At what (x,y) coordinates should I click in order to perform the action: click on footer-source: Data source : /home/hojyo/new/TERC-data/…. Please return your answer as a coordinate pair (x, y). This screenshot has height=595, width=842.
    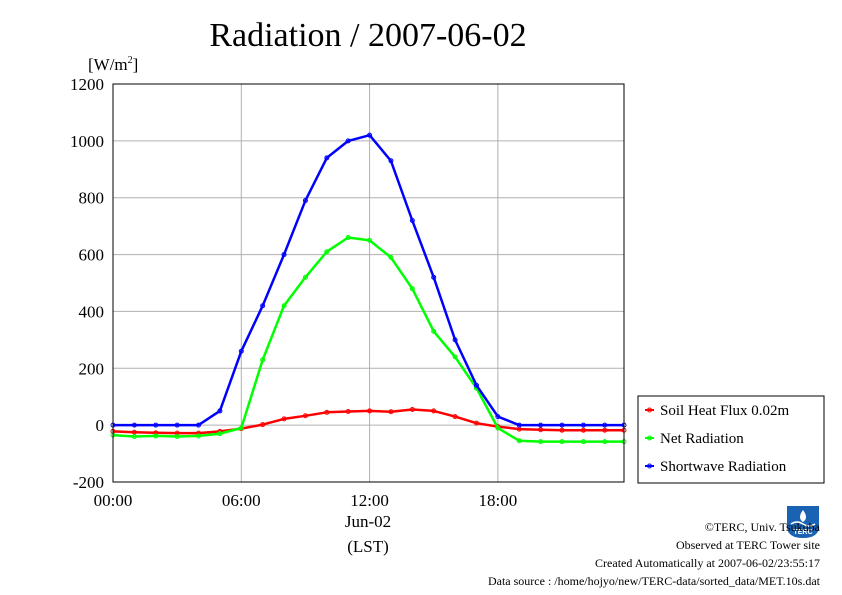
    Looking at the image, I should click on (653, 581).